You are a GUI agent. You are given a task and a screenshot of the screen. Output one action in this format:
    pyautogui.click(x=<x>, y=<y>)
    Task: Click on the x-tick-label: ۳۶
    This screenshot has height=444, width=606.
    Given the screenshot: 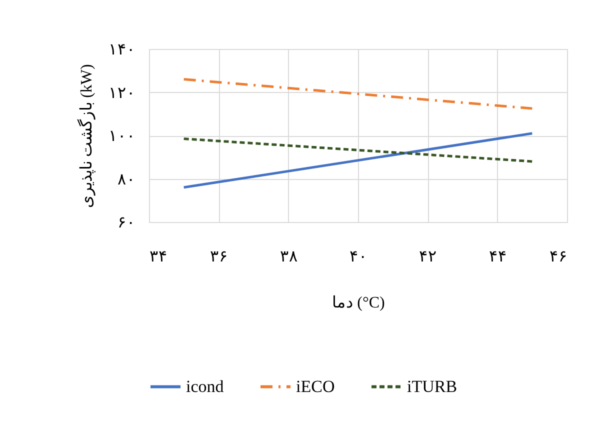 What is the action you would take?
    pyautogui.click(x=219, y=257)
    